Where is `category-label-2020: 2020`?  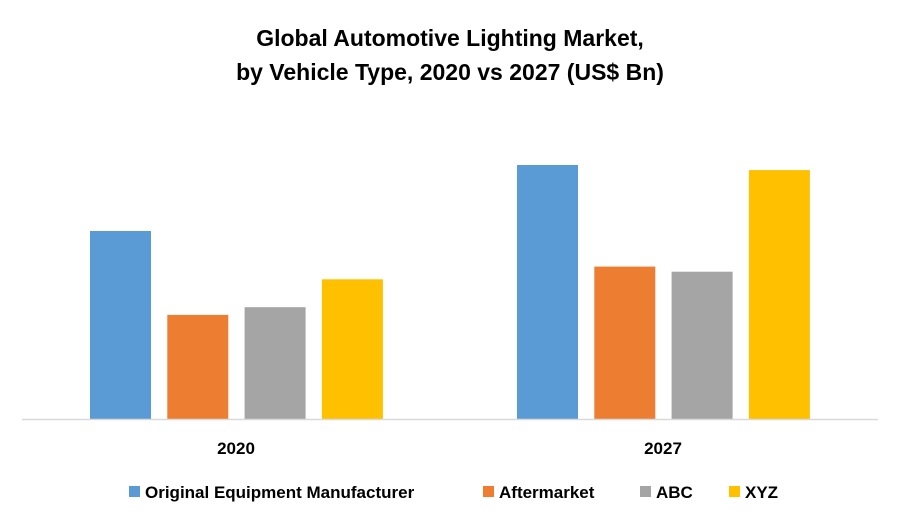
category-label-2020: 2020 is located at coordinates (236, 448).